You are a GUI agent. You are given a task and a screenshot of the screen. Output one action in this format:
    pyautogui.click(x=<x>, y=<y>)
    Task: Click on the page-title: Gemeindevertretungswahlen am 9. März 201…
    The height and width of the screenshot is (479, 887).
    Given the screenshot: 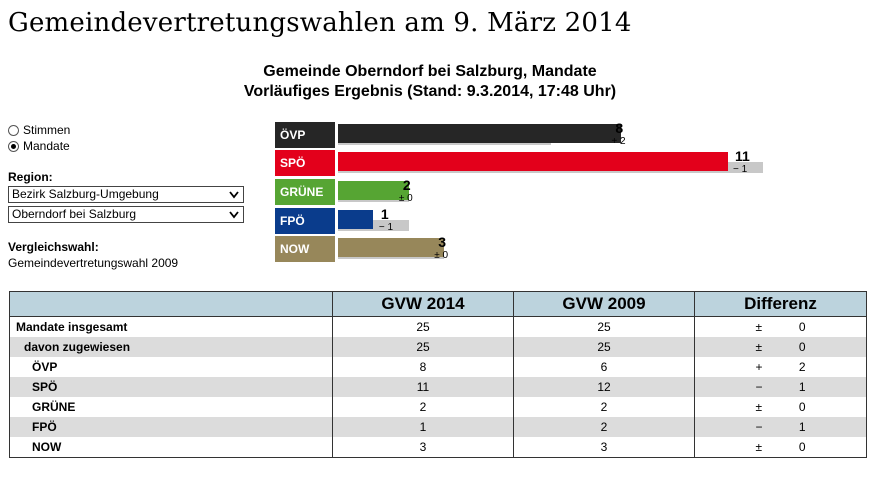 What is the action you would take?
    pyautogui.click(x=320, y=23)
    